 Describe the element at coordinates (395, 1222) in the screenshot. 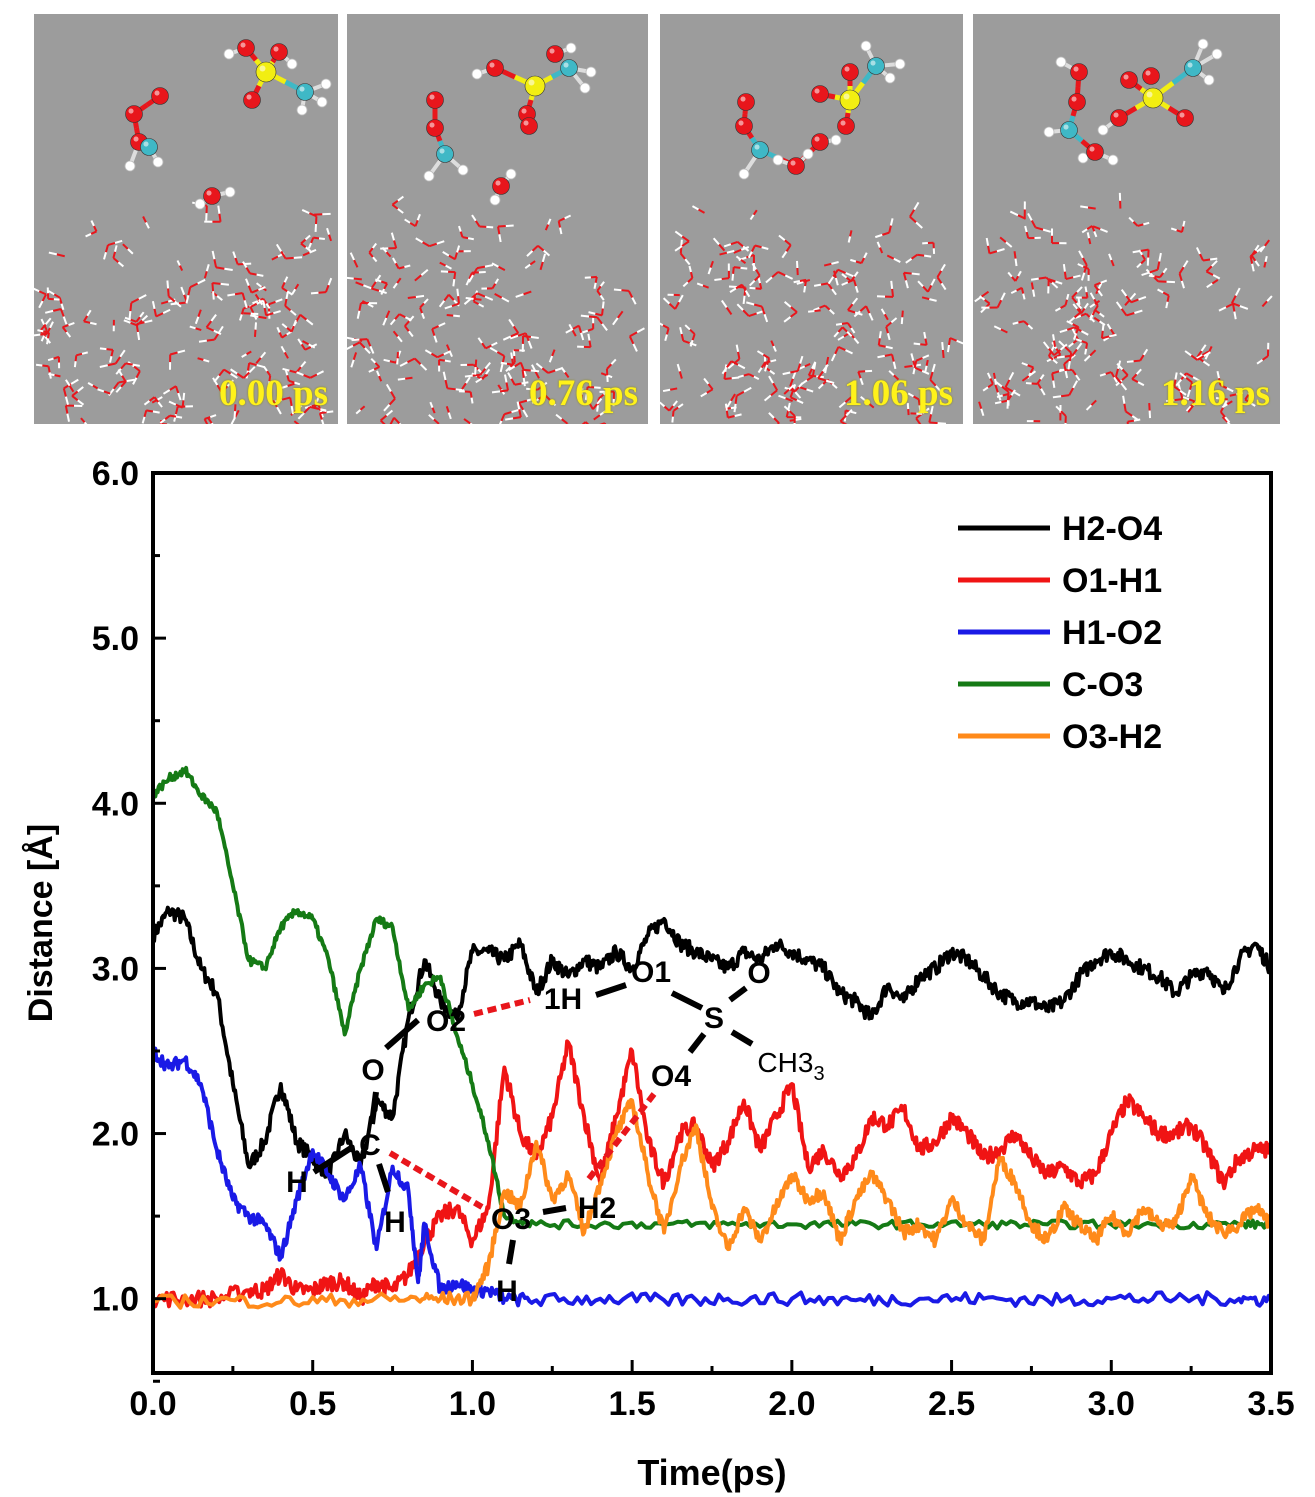

I see `atom-H-down: H` at that location.